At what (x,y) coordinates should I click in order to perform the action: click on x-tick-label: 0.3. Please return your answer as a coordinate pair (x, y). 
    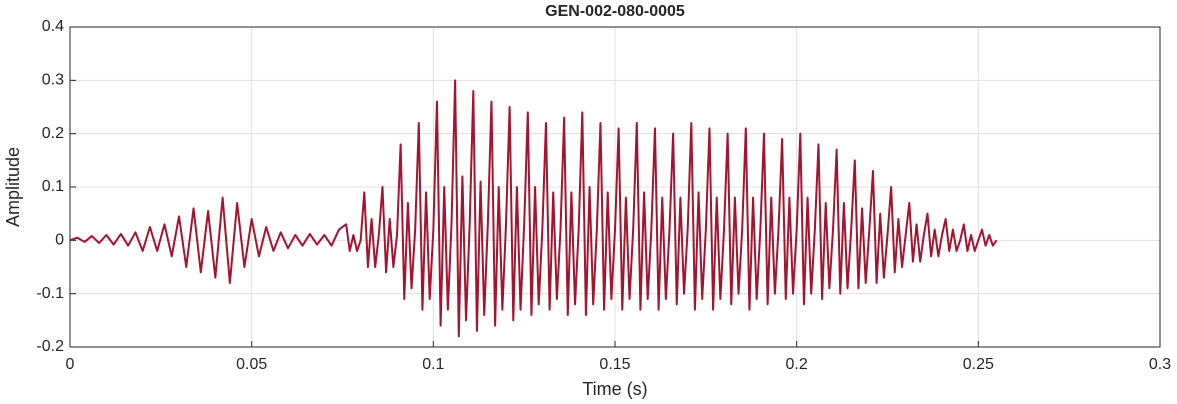
    Looking at the image, I should click on (1160, 364).